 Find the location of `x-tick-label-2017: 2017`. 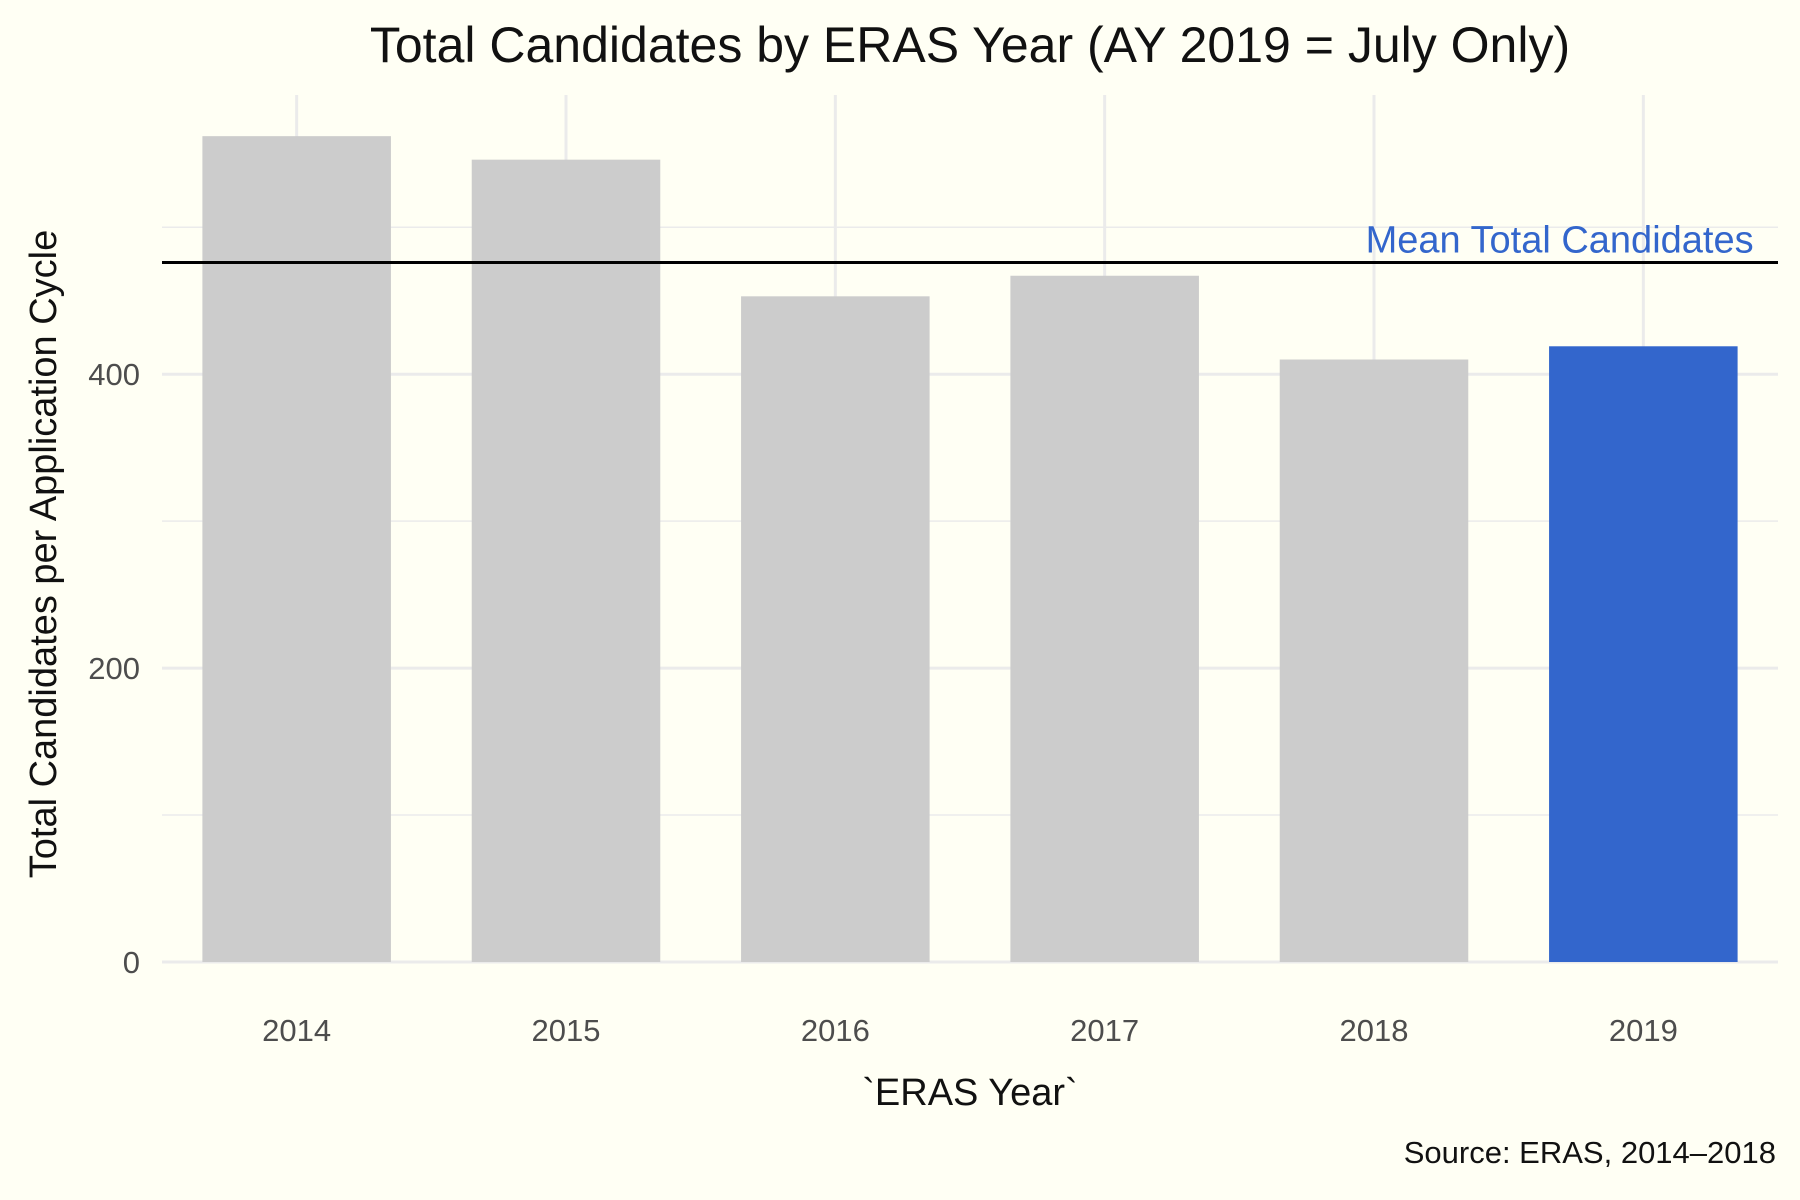

x-tick-label-2017: 2017 is located at coordinates (1104, 1030).